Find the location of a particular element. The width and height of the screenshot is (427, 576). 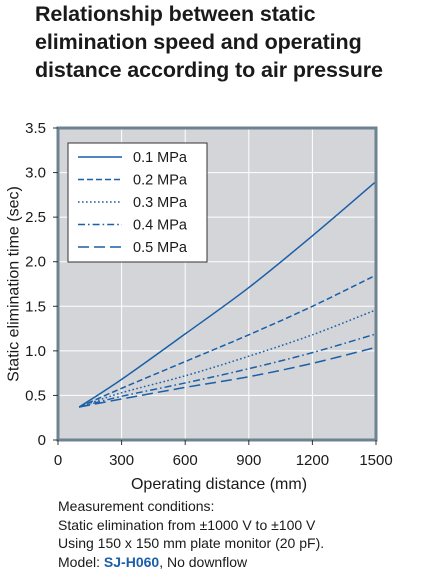

title-line: elimination speed and operating is located at coordinates (198, 42).